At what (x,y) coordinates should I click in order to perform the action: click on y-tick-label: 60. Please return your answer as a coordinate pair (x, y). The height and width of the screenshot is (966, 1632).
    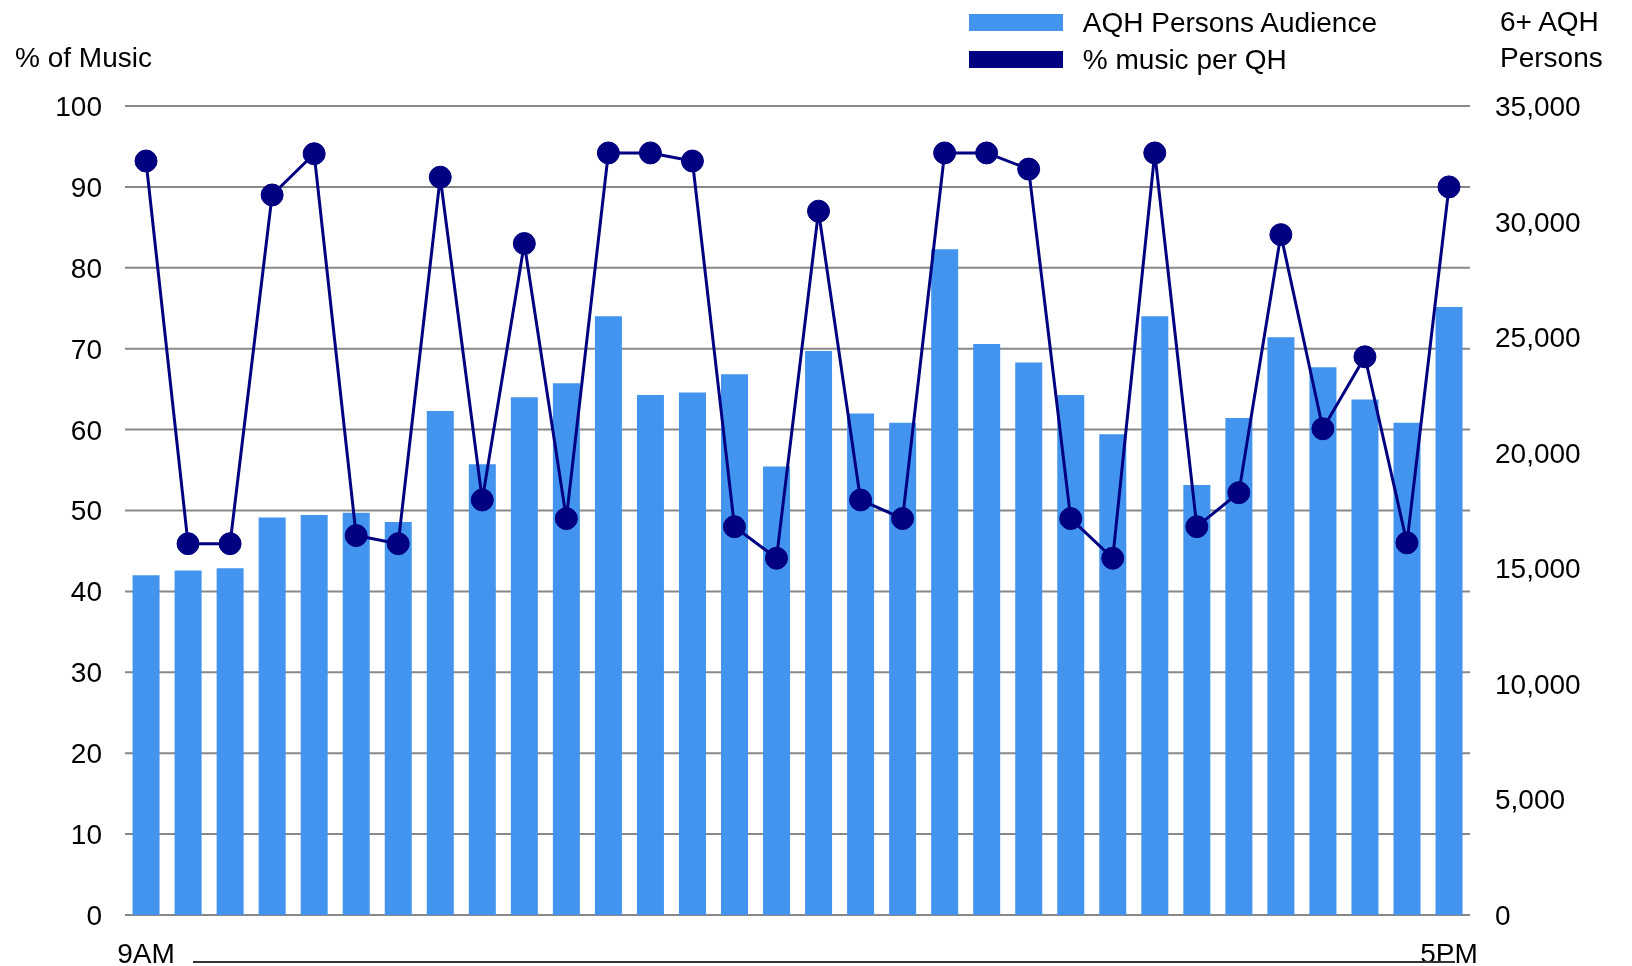
    Looking at the image, I should click on (86, 430).